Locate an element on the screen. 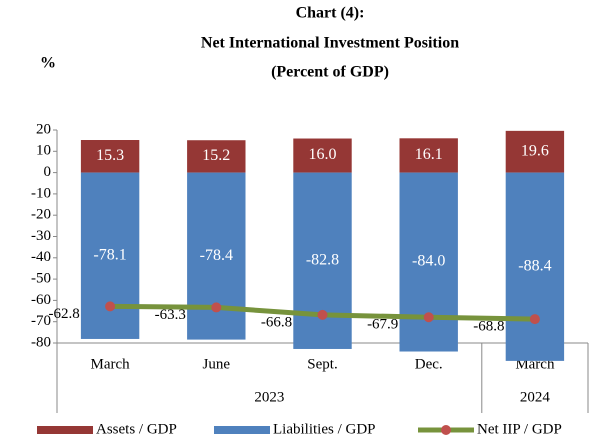  x-tick-label: June is located at coordinates (217, 364).